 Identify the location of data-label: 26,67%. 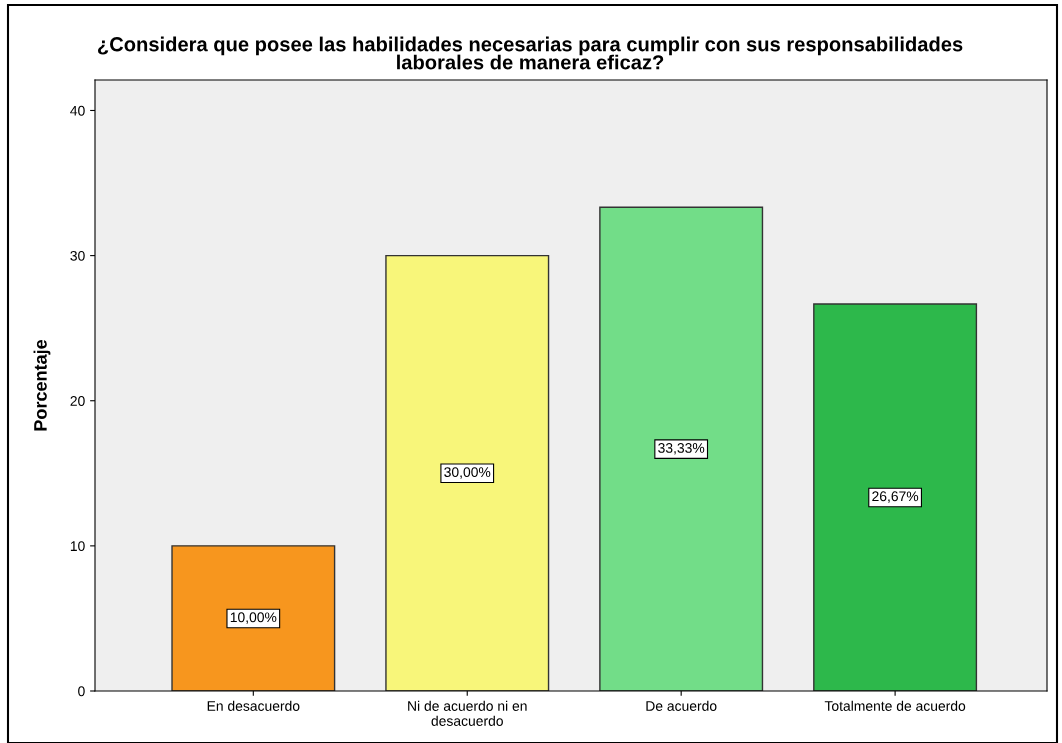
(895, 497).